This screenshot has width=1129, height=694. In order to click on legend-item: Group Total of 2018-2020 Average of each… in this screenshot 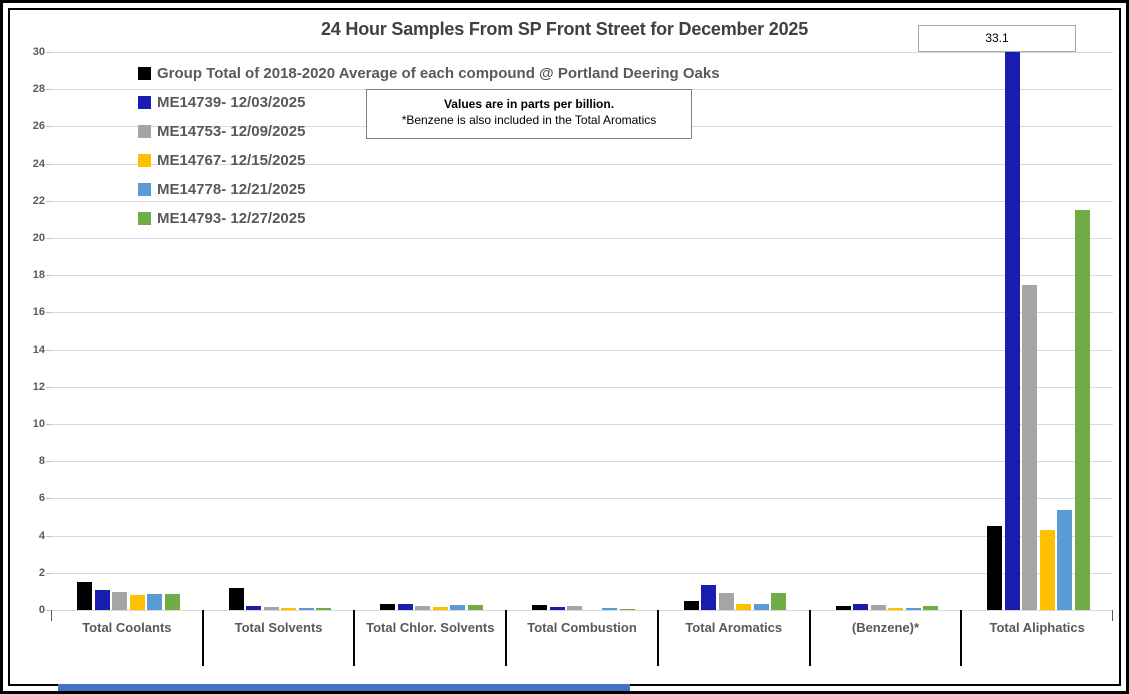, I will do `click(429, 73)`.